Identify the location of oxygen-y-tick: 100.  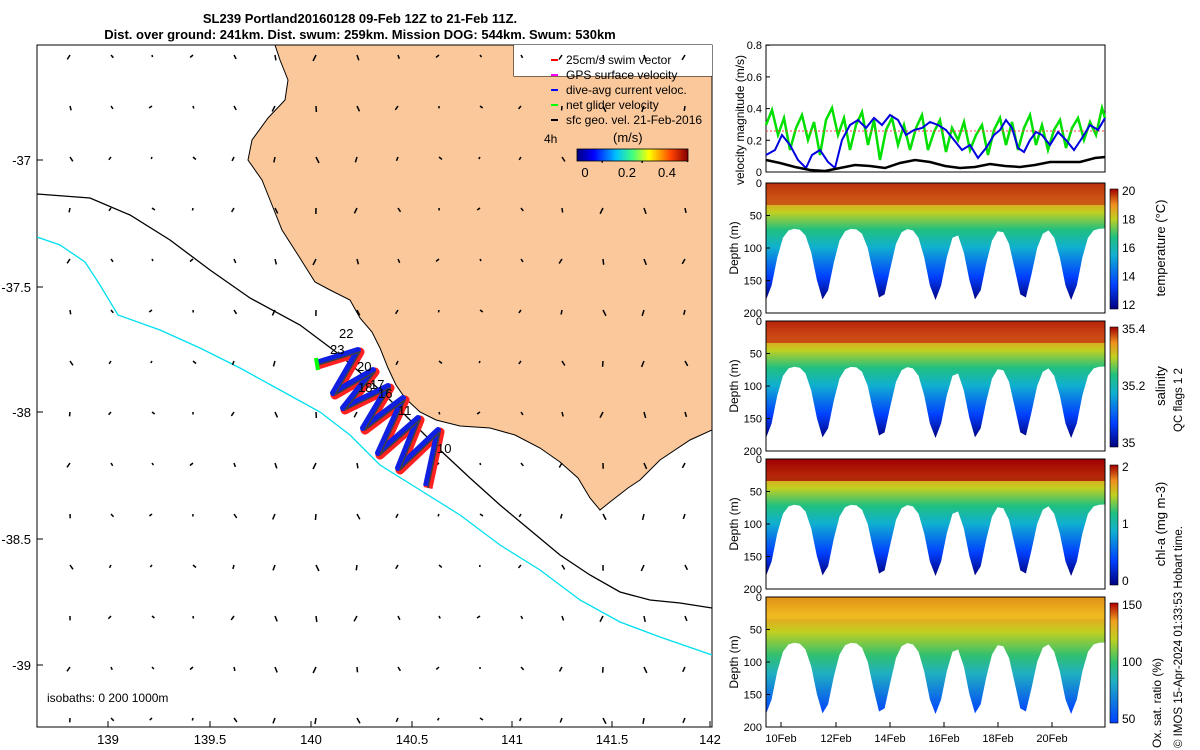
(753, 663).